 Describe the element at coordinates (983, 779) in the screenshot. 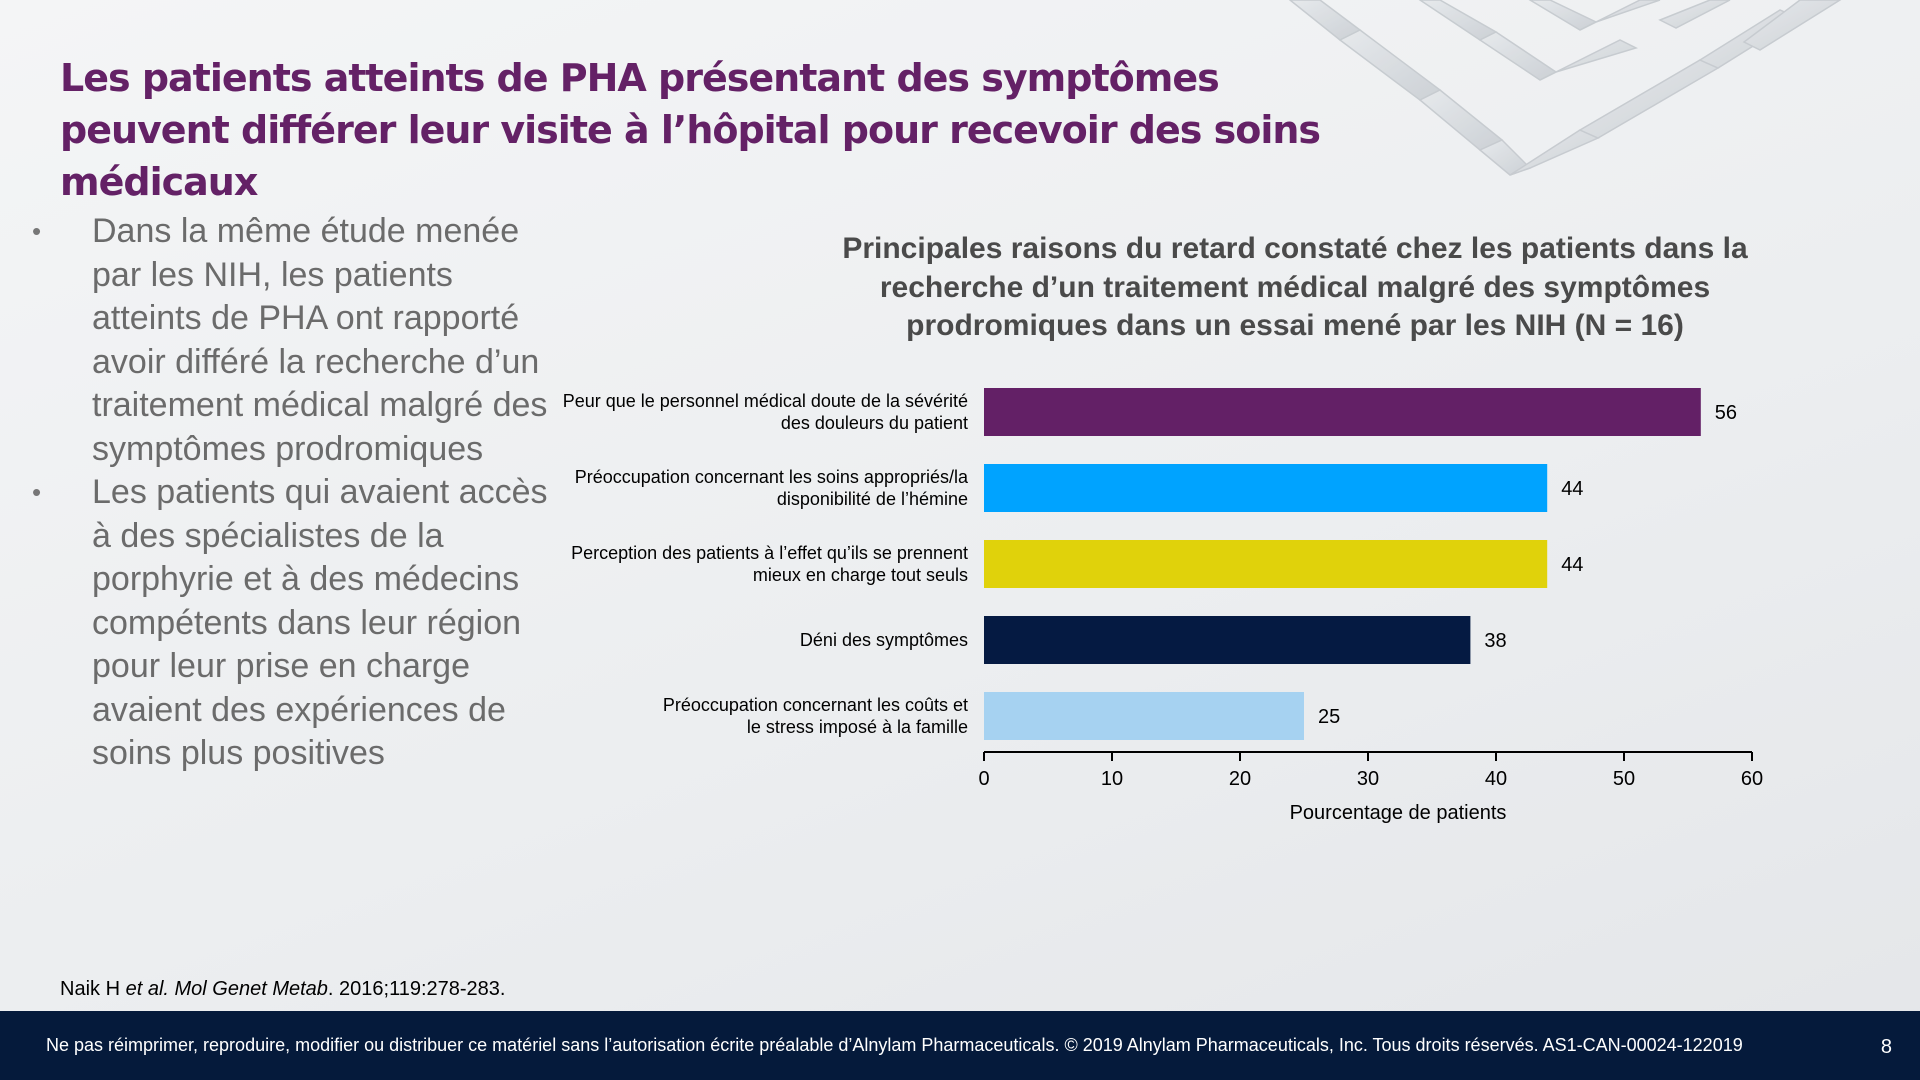

I see `x-tick-label: 0` at that location.